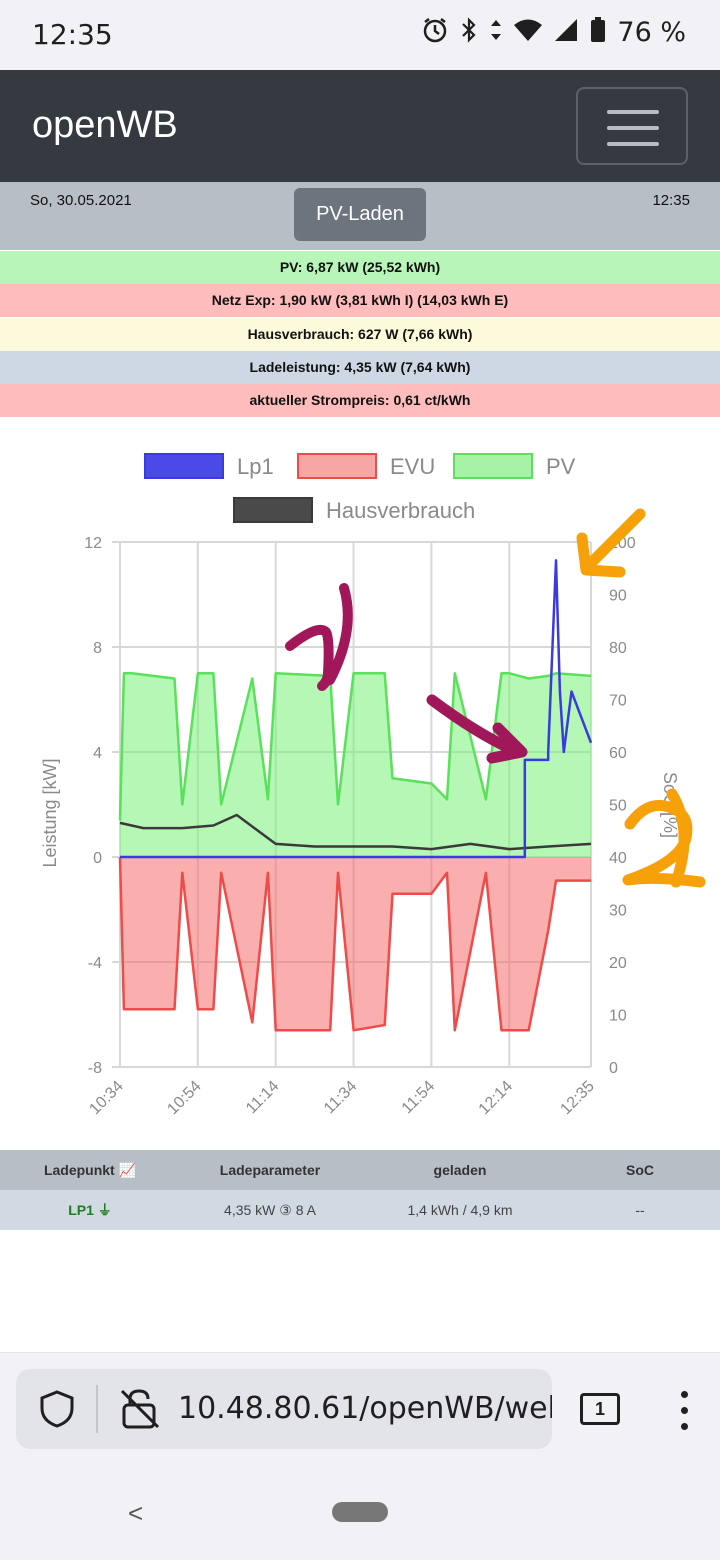  I want to click on tabs-button: 1, so click(600, 1409).